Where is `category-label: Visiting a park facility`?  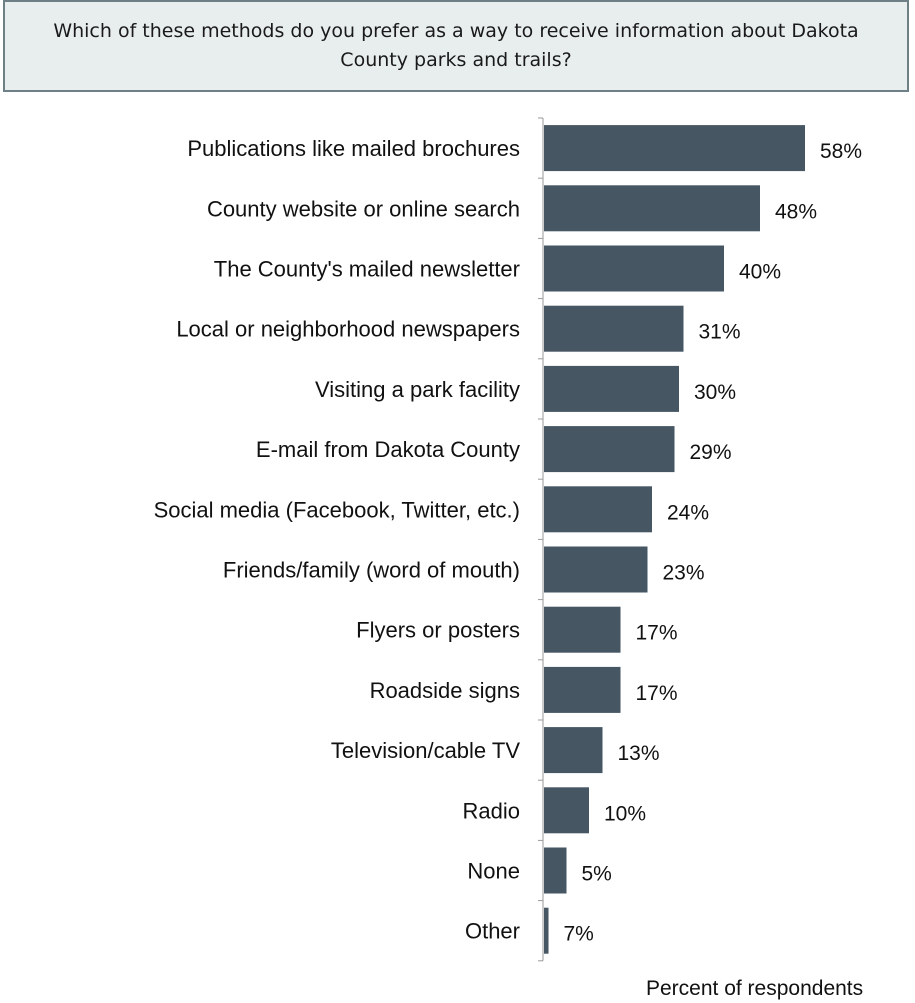 category-label: Visiting a park facility is located at coordinates (417, 389).